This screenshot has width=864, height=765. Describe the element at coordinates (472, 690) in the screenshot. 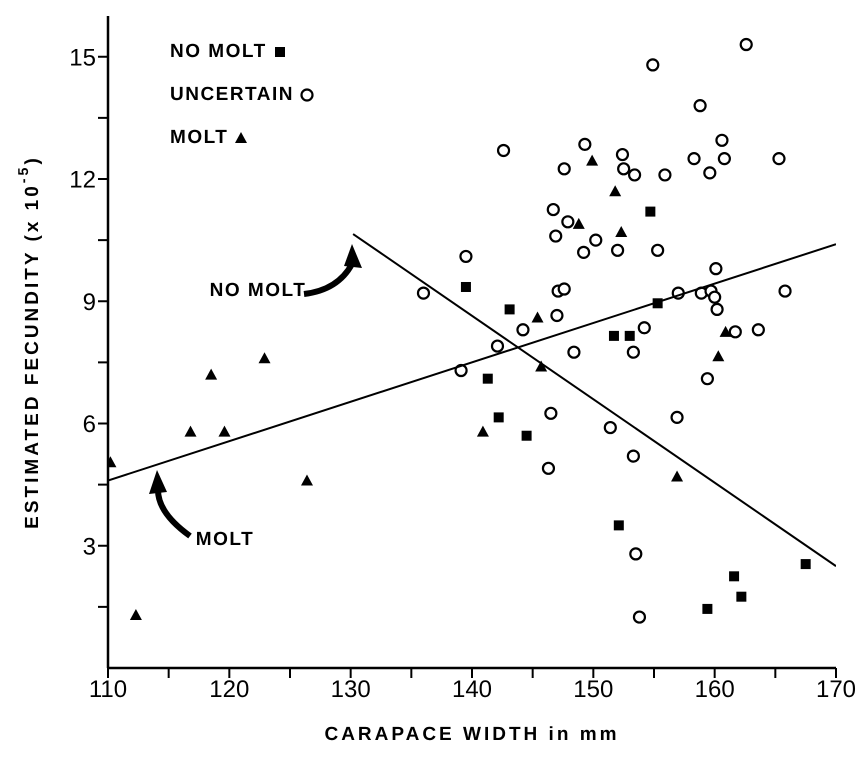

I see `x-tick-label: 140` at that location.